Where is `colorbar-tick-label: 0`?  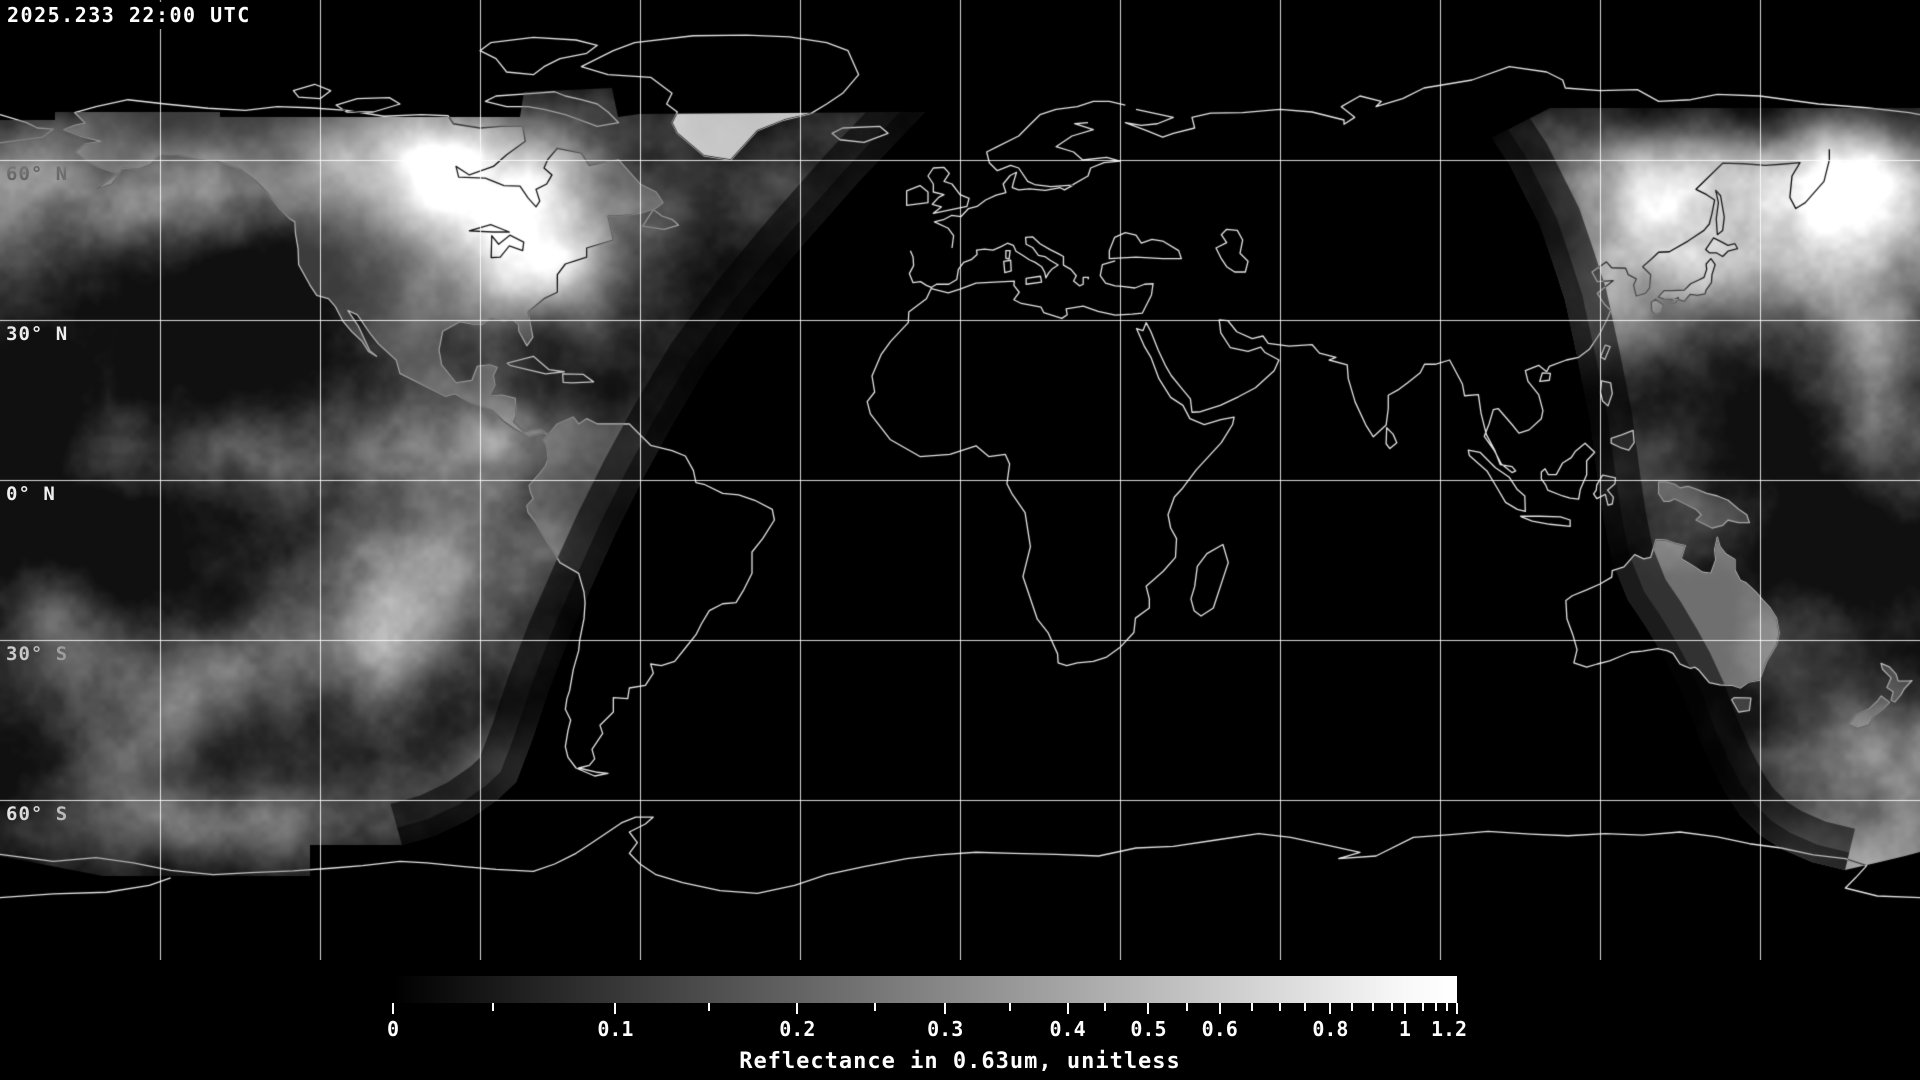
colorbar-tick-label: 0 is located at coordinates (393, 1029).